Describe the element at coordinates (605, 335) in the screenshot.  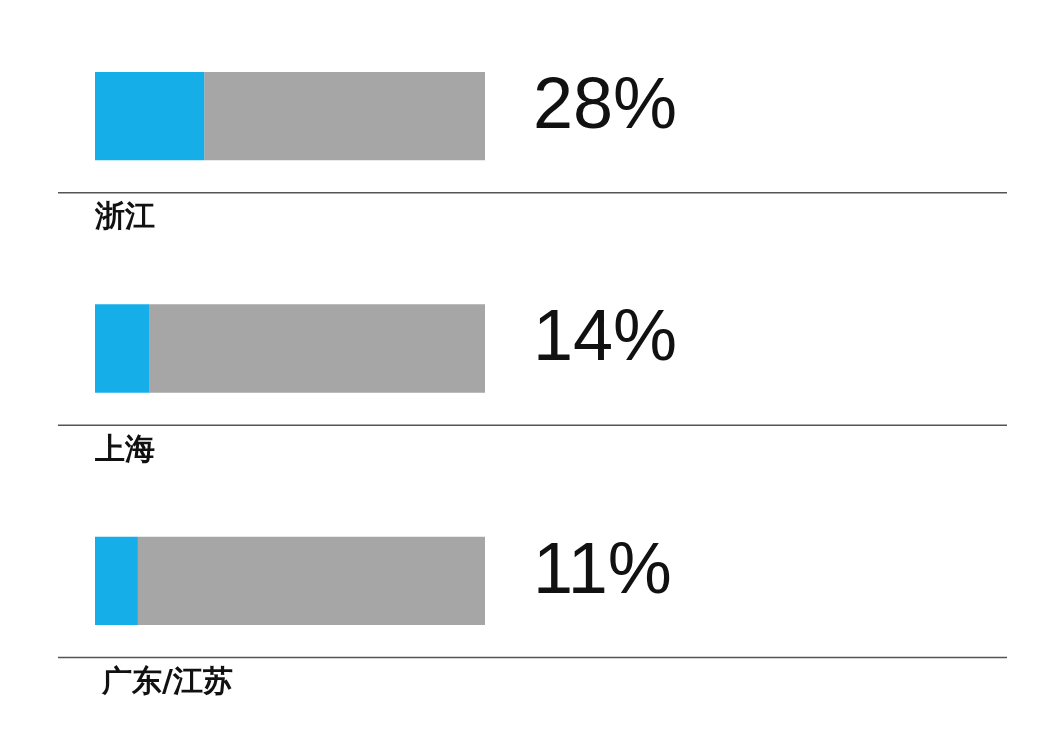
I see `data-label: 14%` at that location.